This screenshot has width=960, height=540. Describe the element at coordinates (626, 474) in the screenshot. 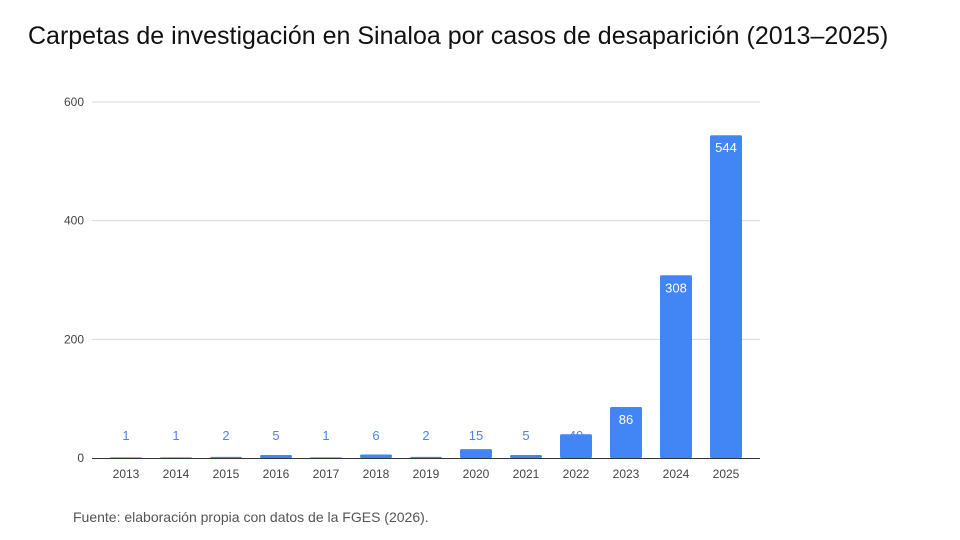

I see `x-tick-label-2023: 2023` at that location.